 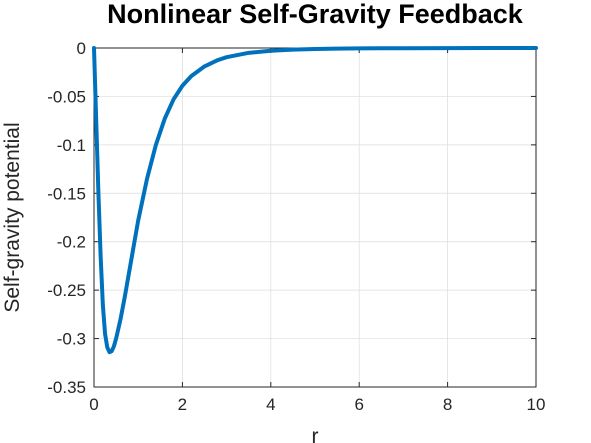 What do you see at coordinates (447, 404) in the screenshot?
I see `x-tick-label: 8` at bounding box center [447, 404].